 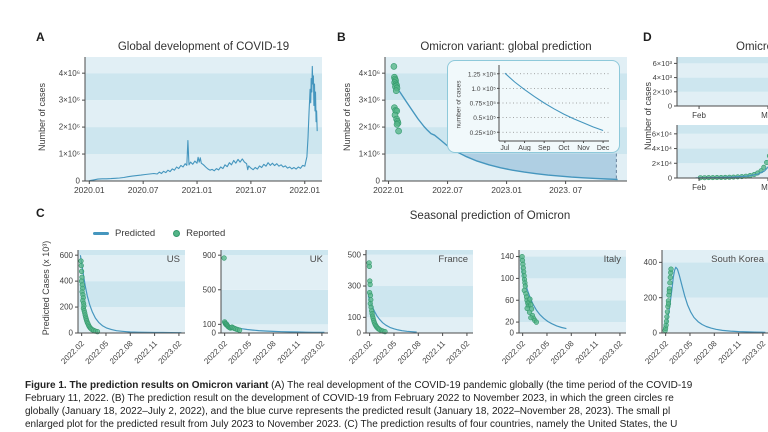 What do you see at coordinates (369, 127) in the screenshot?
I see `y-tick-label: 2×10⁶` at bounding box center [369, 127].